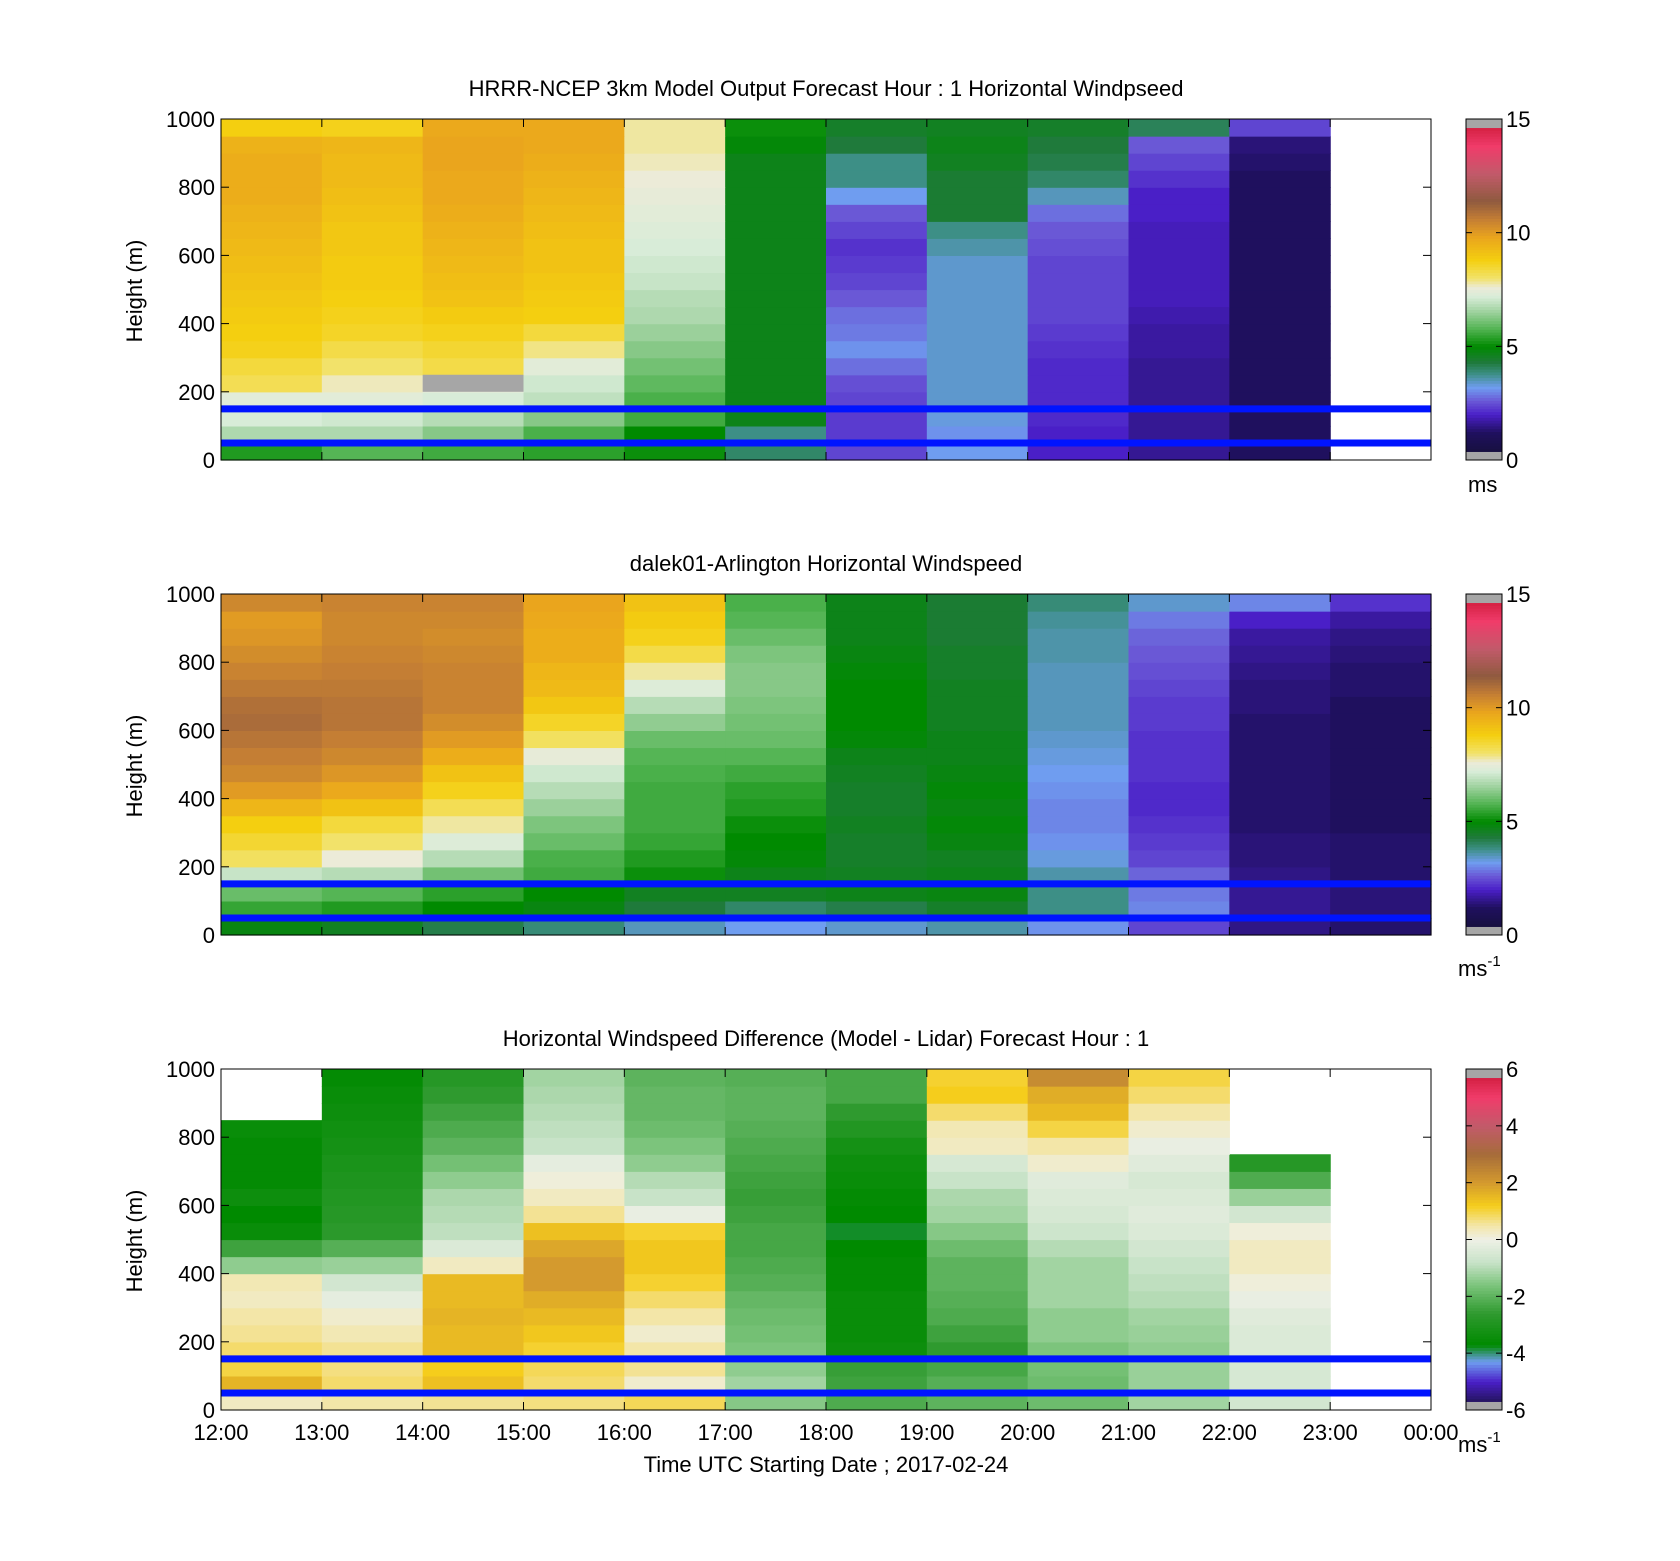  Describe the element at coordinates (1128, 1432) in the screenshot. I see `x-tick-label: 21:00` at that location.